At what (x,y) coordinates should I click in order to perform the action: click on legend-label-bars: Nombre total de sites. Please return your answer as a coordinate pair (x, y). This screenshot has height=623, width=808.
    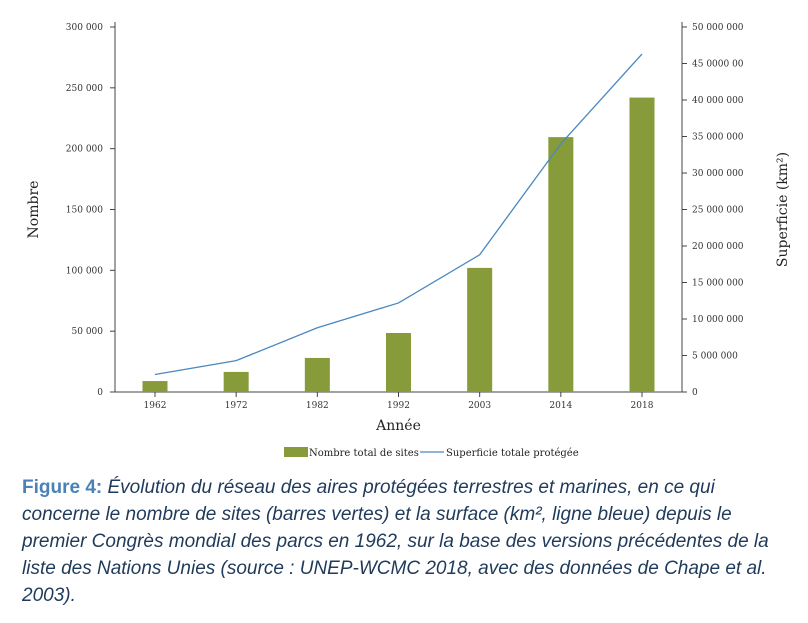
    Looking at the image, I should click on (364, 453).